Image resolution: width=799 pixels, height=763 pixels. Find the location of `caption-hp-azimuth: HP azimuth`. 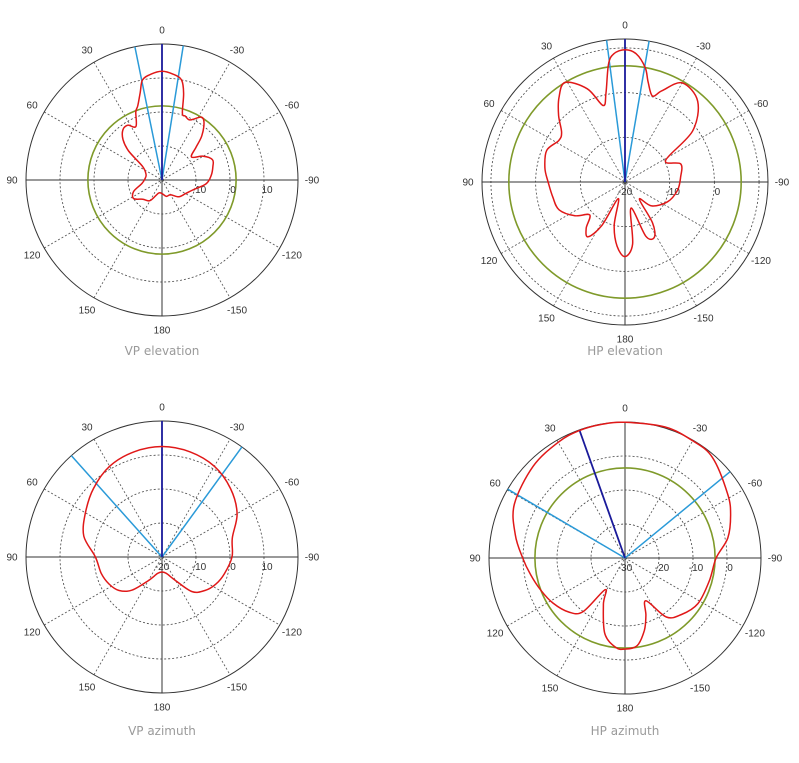

caption-hp-azimuth: HP azimuth is located at coordinates (625, 731).